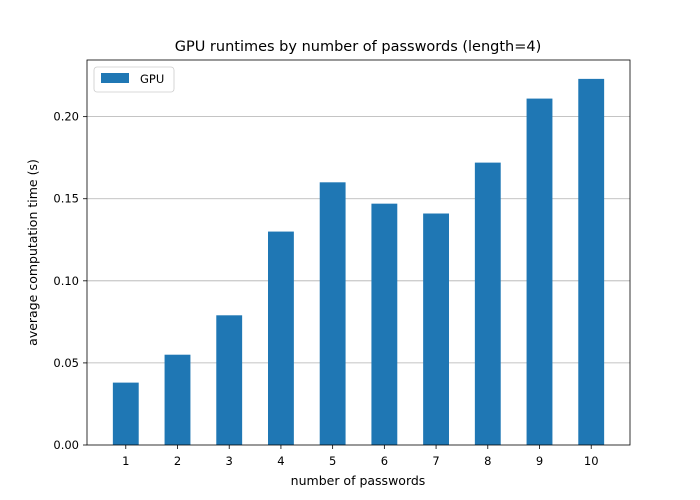 The image size is (700, 500). What do you see at coordinates (32, 252) in the screenshot?
I see `y-axis-label: average computation time (s)` at bounding box center [32, 252].